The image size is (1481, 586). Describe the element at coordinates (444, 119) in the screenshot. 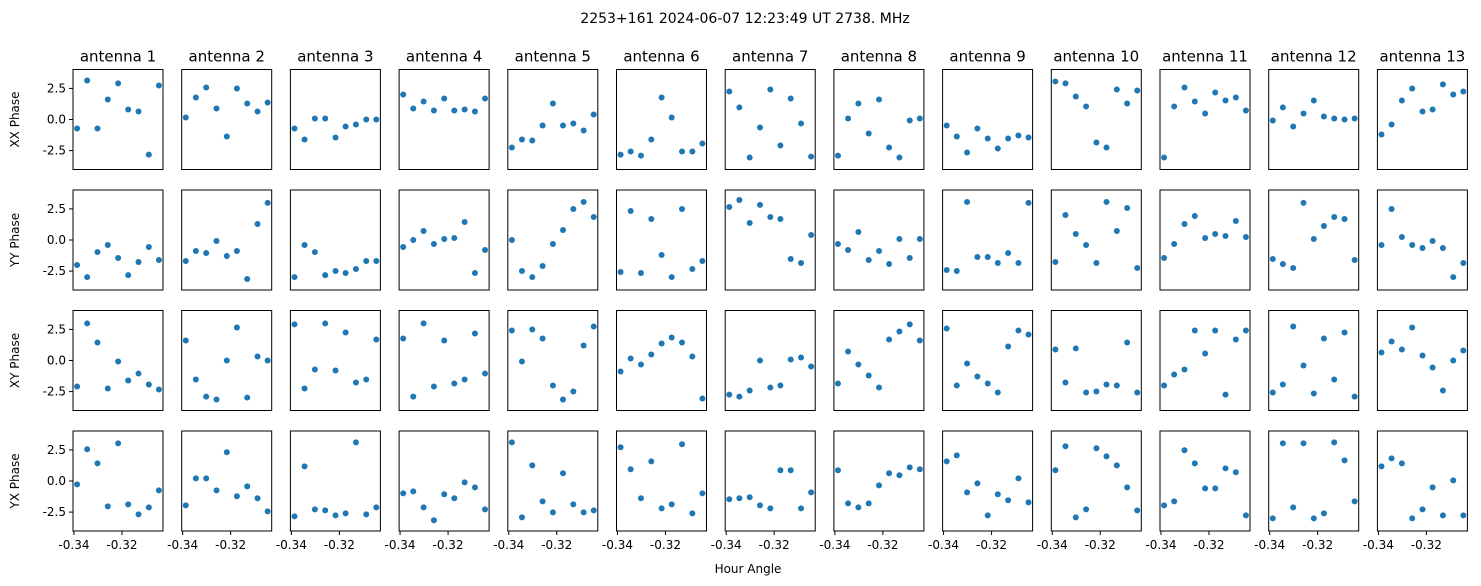

I see `subplot-4-xx` at that location.